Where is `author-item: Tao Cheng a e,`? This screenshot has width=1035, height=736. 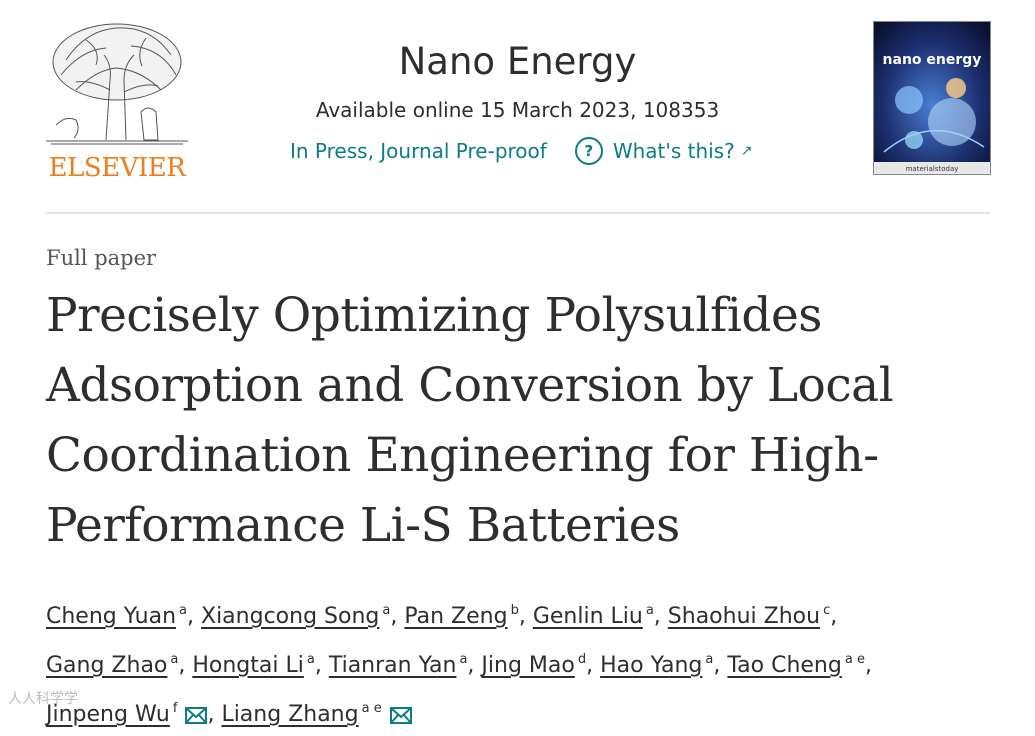 author-item: Tao Cheng a e, is located at coordinates (799, 665).